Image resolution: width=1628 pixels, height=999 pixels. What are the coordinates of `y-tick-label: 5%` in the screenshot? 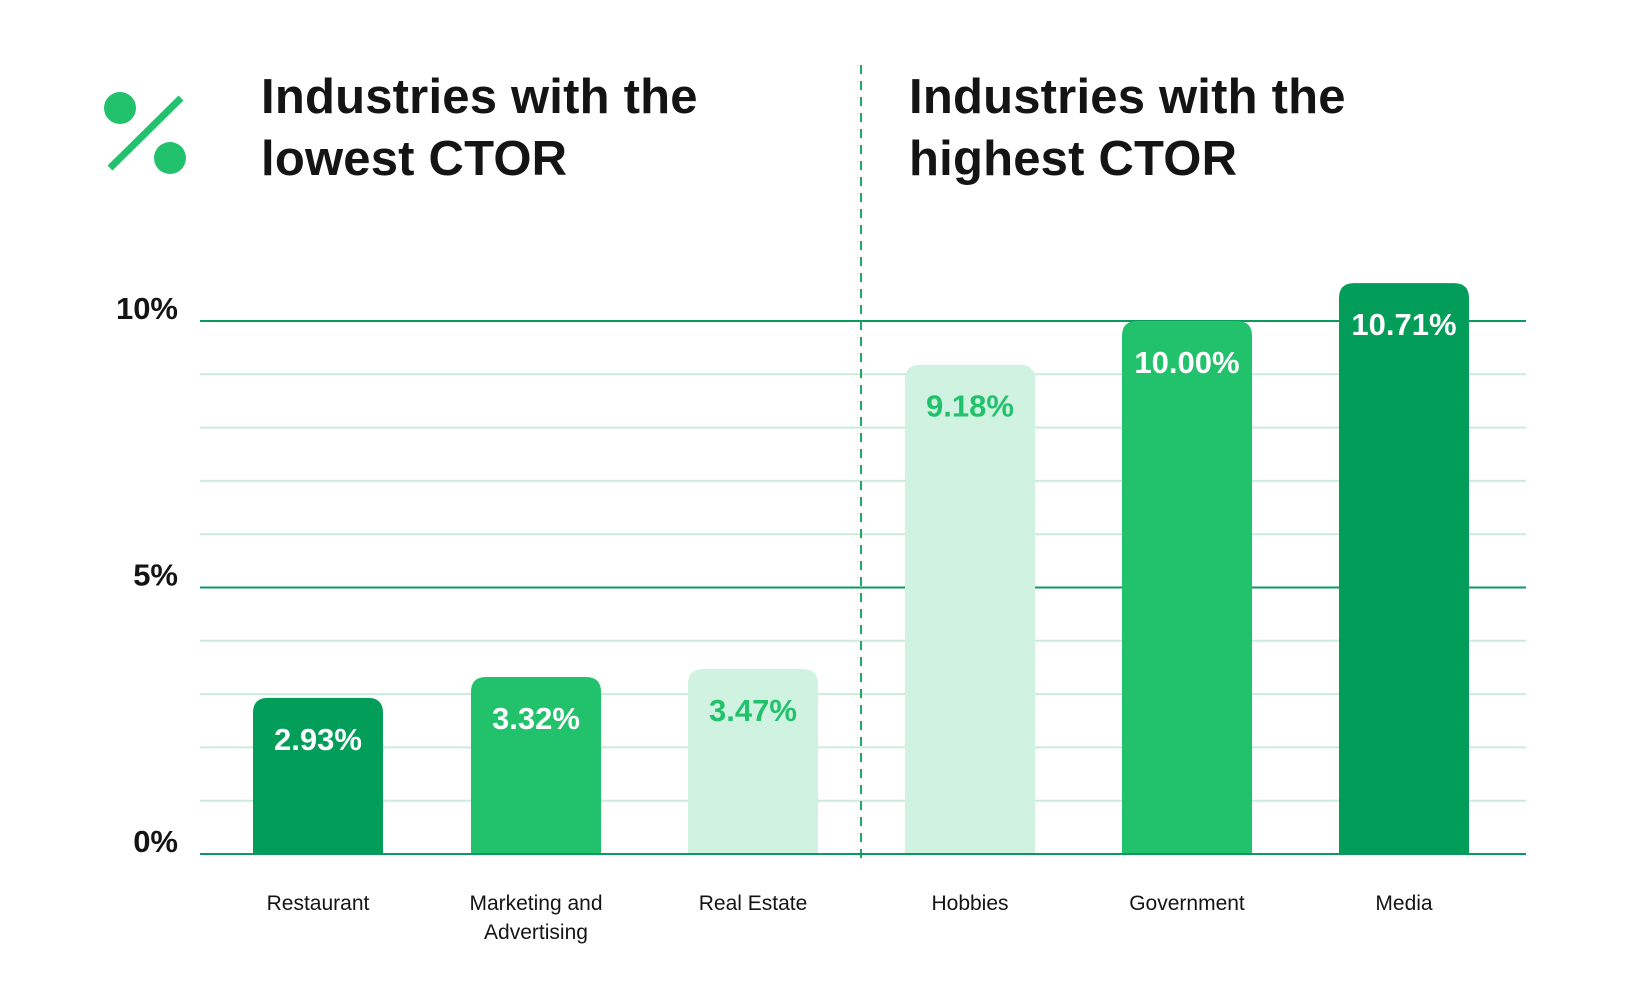 It's located at (155, 575).